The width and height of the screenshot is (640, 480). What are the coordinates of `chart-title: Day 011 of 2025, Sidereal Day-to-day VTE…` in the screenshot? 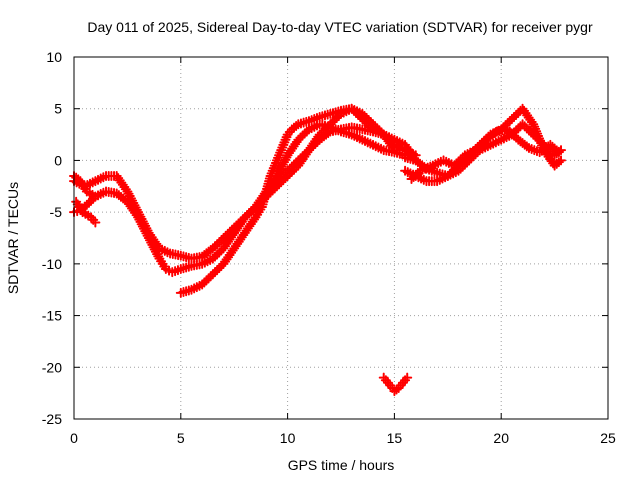 It's located at (340, 27).